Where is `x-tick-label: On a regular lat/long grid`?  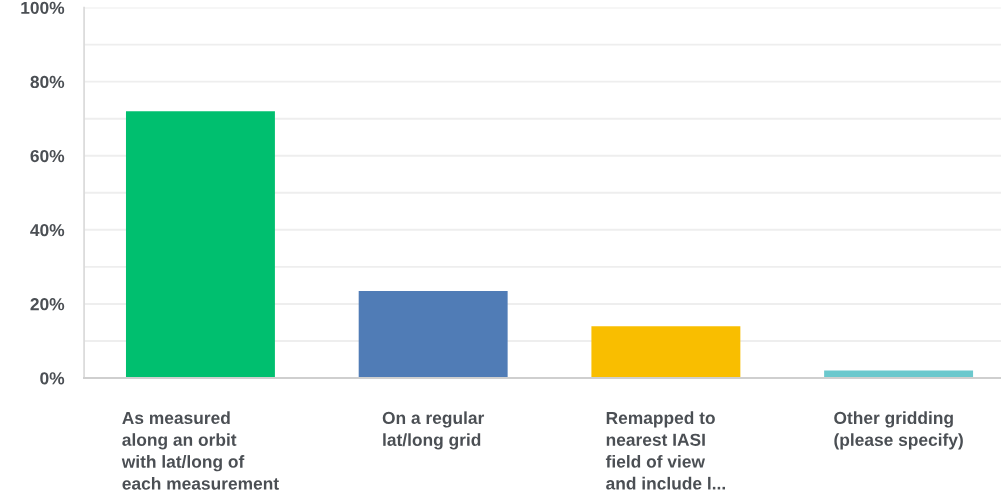
x-tick-label: On a regular lat/long grid is located at coordinates (433, 430).